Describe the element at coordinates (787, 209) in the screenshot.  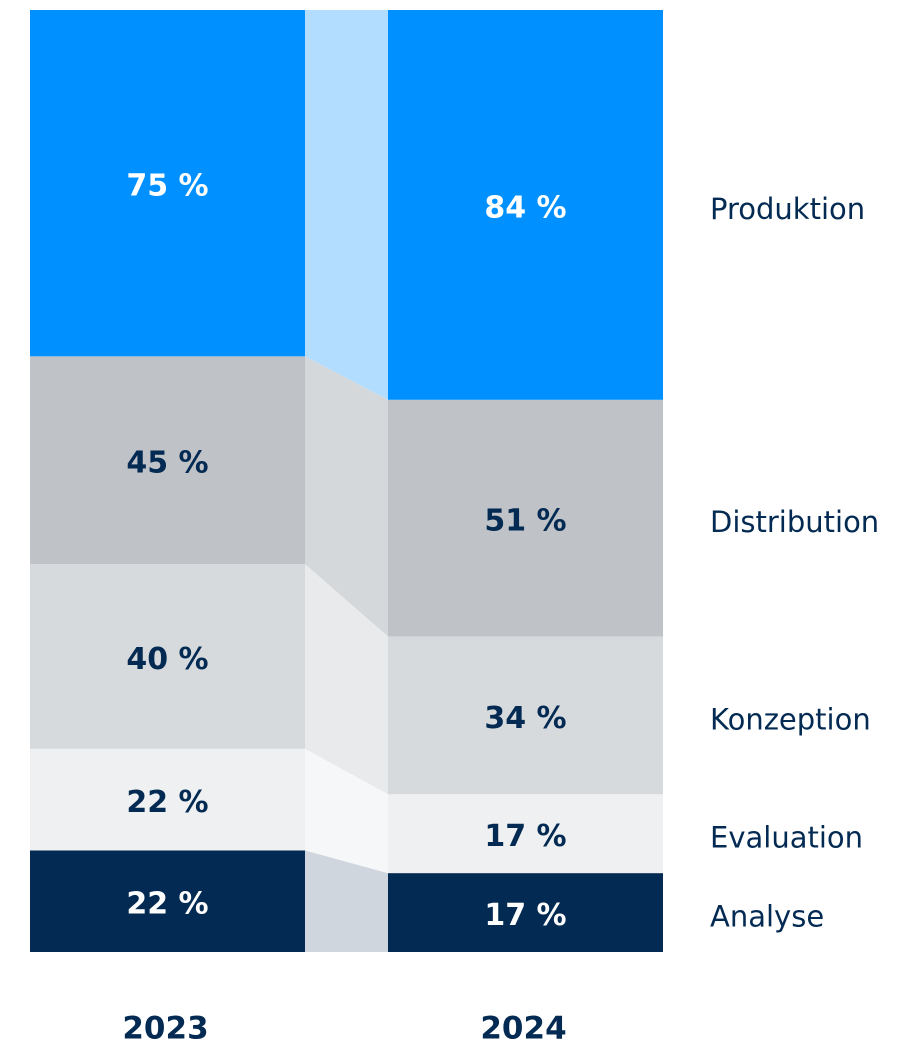
I see `legend-label: Produktion` at that location.